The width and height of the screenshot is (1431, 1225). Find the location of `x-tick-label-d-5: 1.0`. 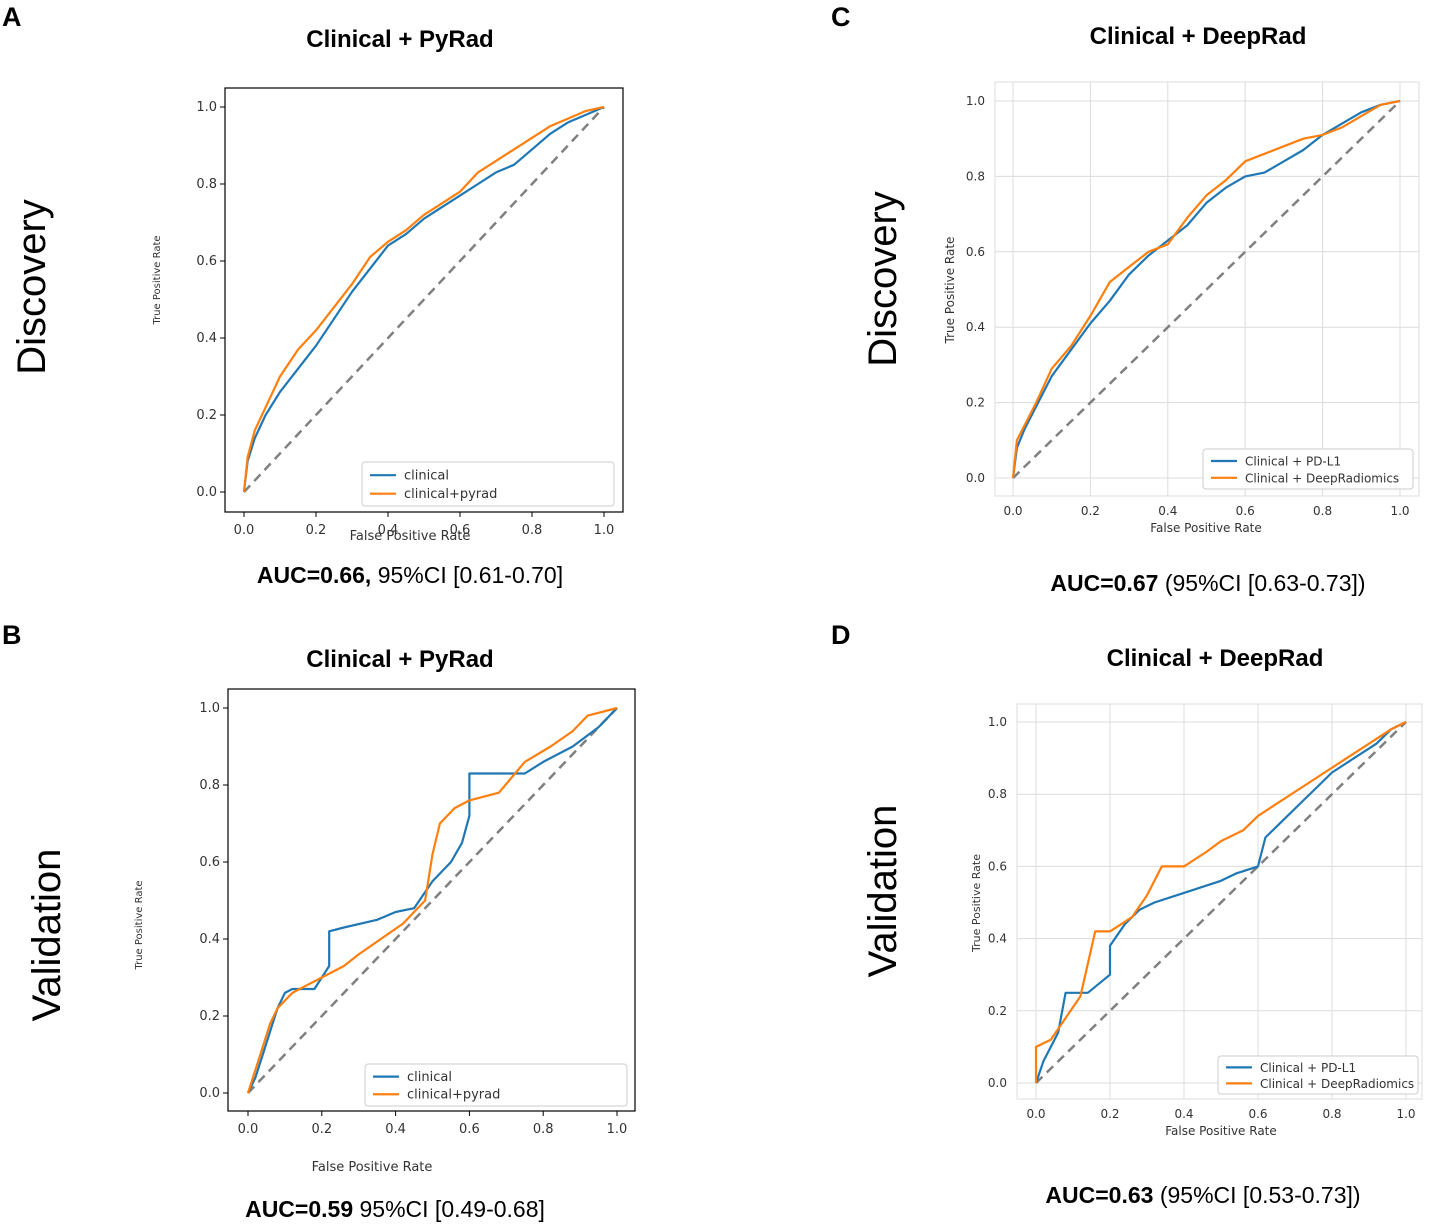

x-tick-label-d-5: 1.0 is located at coordinates (1405, 1114).